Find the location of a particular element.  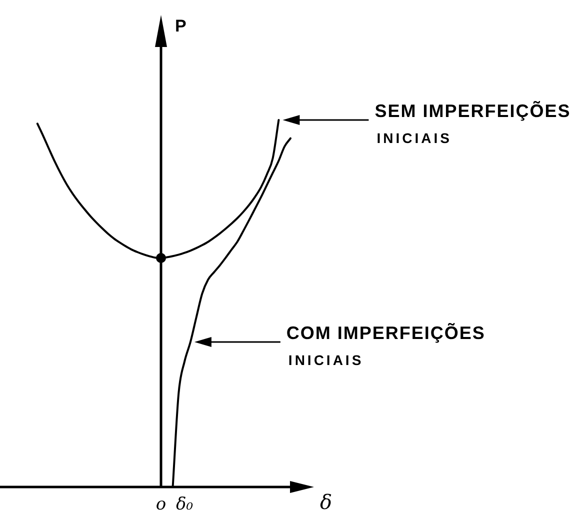

x-axis-title: δ is located at coordinates (326, 502).